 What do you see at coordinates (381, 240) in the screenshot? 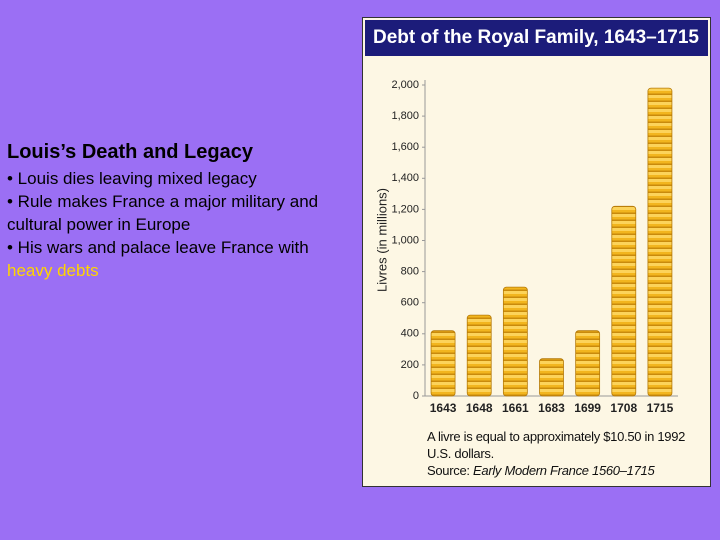
I see `y-axis-label: Livres (in millions)` at bounding box center [381, 240].